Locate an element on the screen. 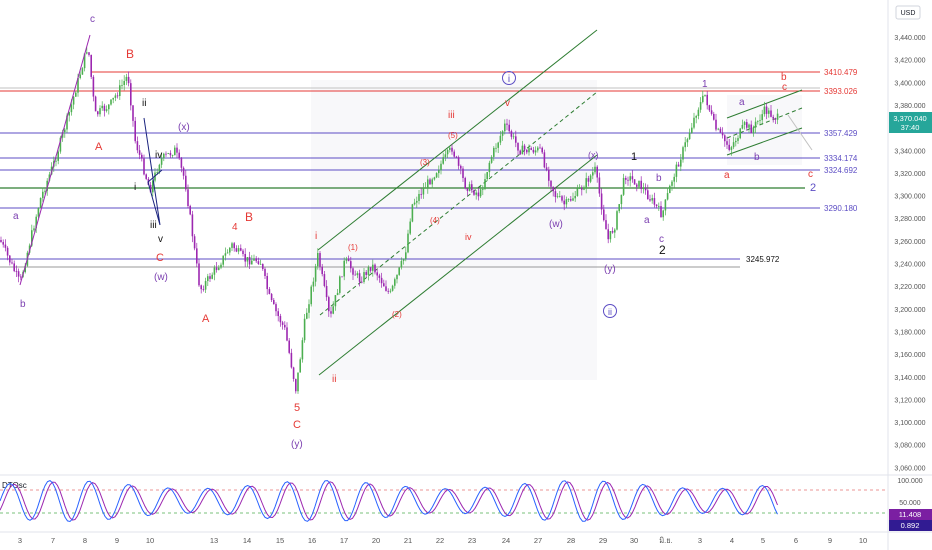 This screenshot has height=550, width=932. price-tick-label: 3,280.000 is located at coordinates (909, 219).